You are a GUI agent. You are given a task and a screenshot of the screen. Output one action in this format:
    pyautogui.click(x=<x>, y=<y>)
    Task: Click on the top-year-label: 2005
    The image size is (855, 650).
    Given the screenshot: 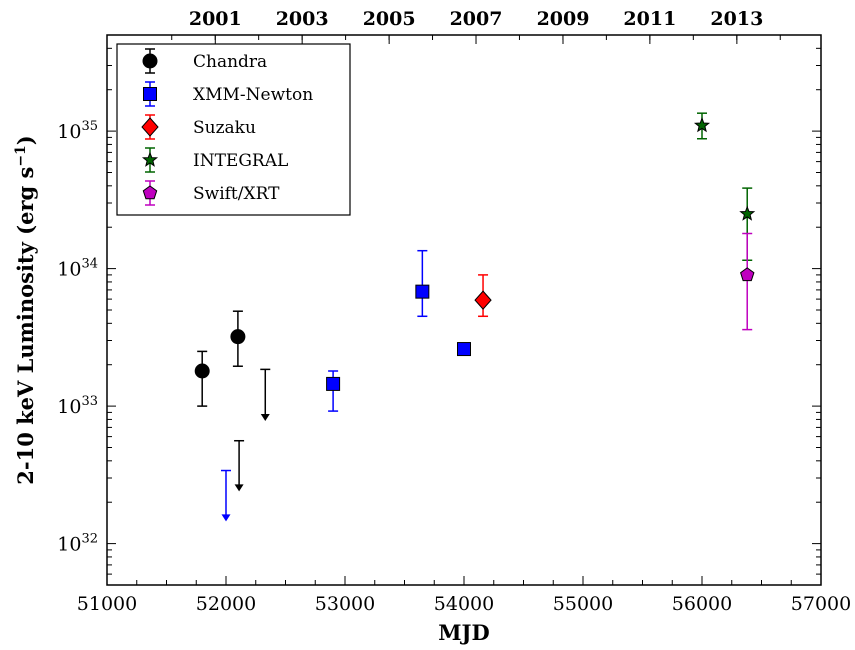 What is the action you would take?
    pyautogui.click(x=389, y=19)
    